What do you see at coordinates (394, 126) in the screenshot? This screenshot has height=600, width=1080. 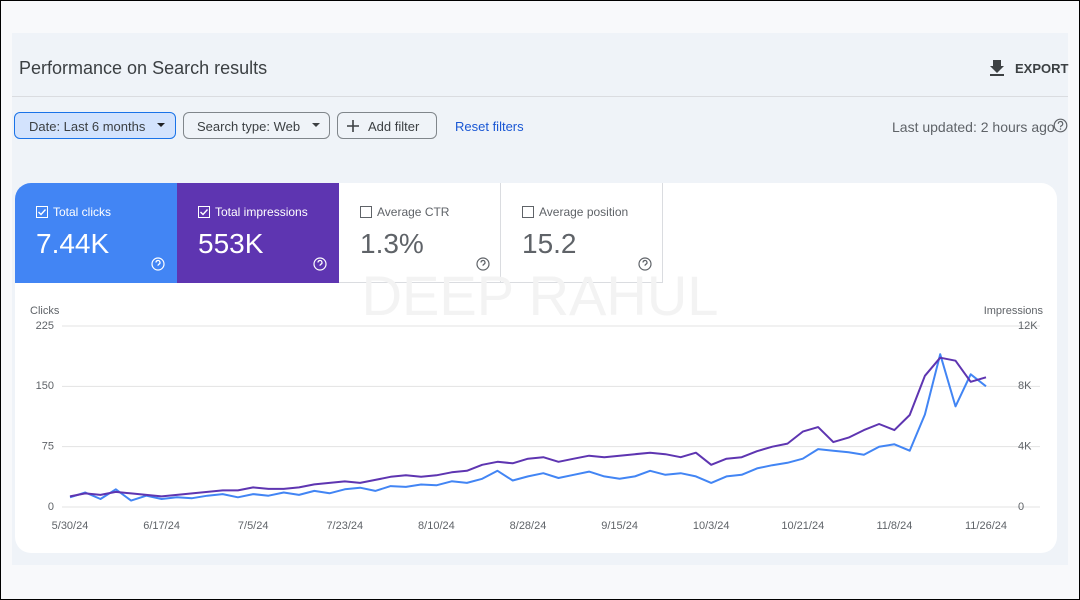 I see `add-filter-text: Add filter` at bounding box center [394, 126].